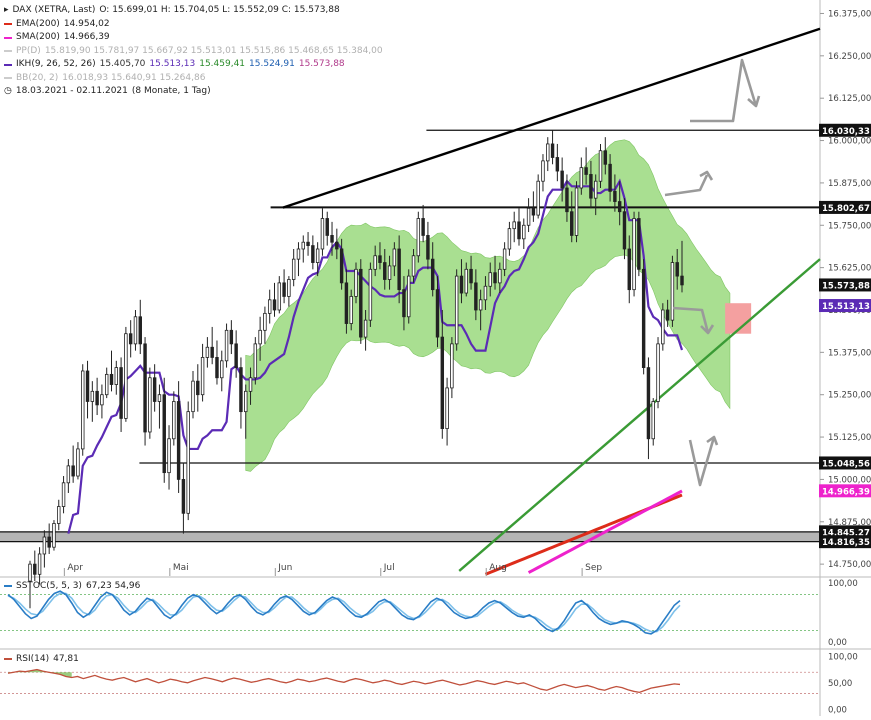 The width and height of the screenshot is (871, 720). What do you see at coordinates (6, 10) in the screenshot?
I see `legend-collapse-icon: ▸` at bounding box center [6, 10].